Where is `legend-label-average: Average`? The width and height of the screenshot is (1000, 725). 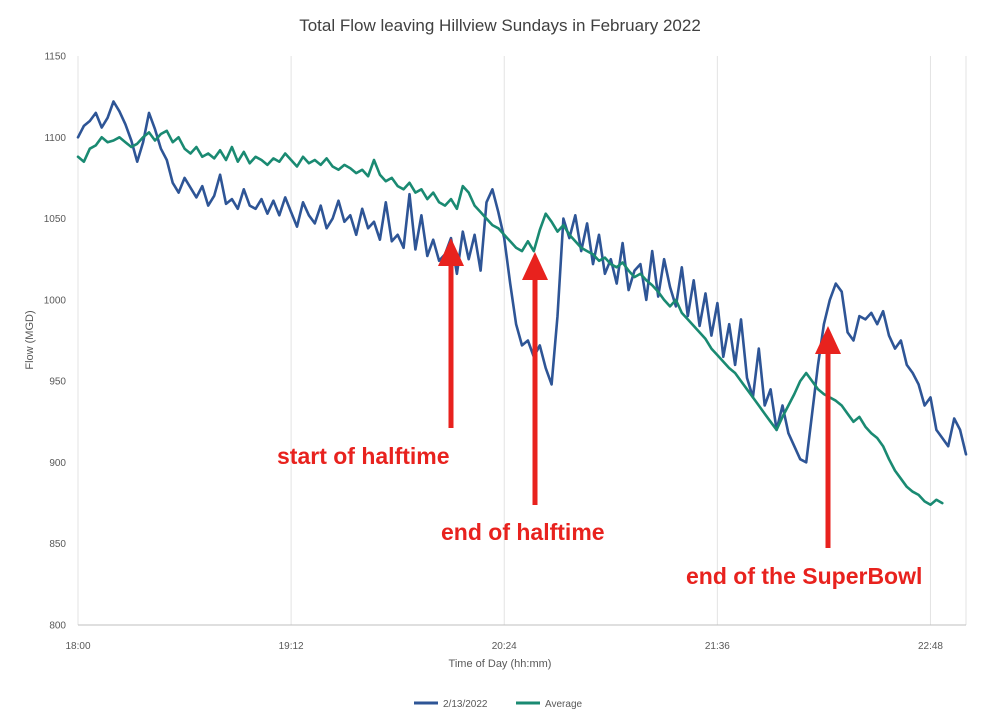
legend-label-average: Average is located at coordinates (564, 704).